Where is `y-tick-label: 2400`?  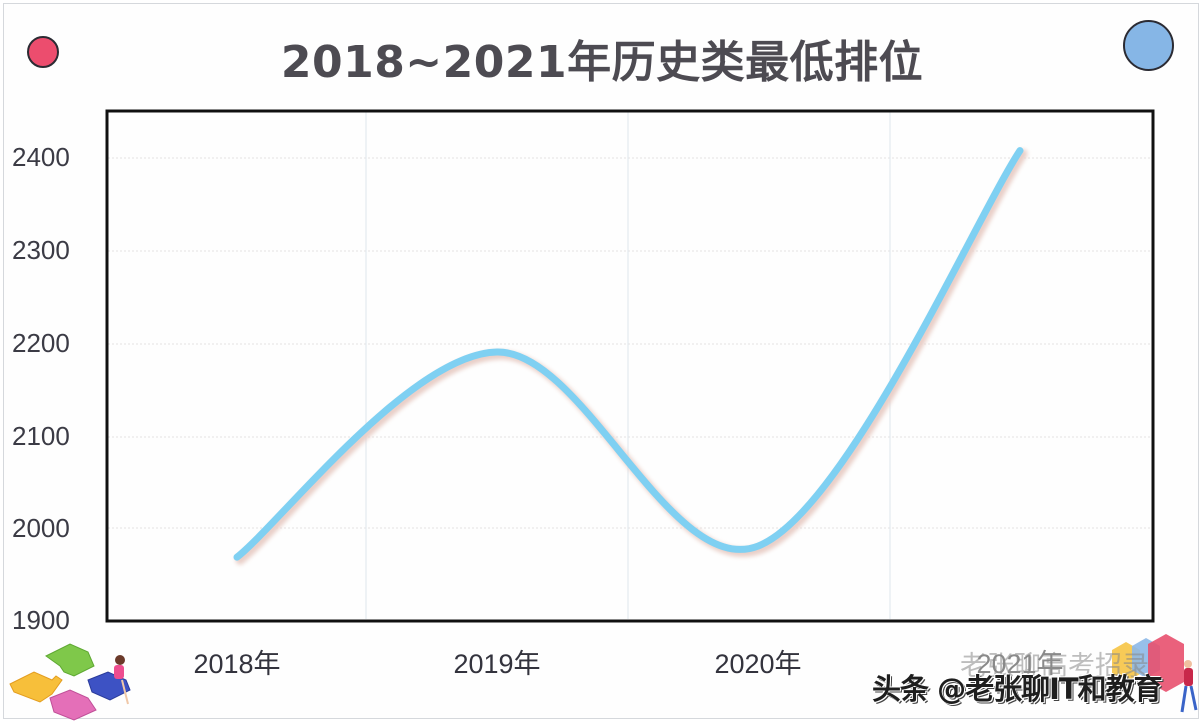
y-tick-label: 2400 is located at coordinates (41, 157).